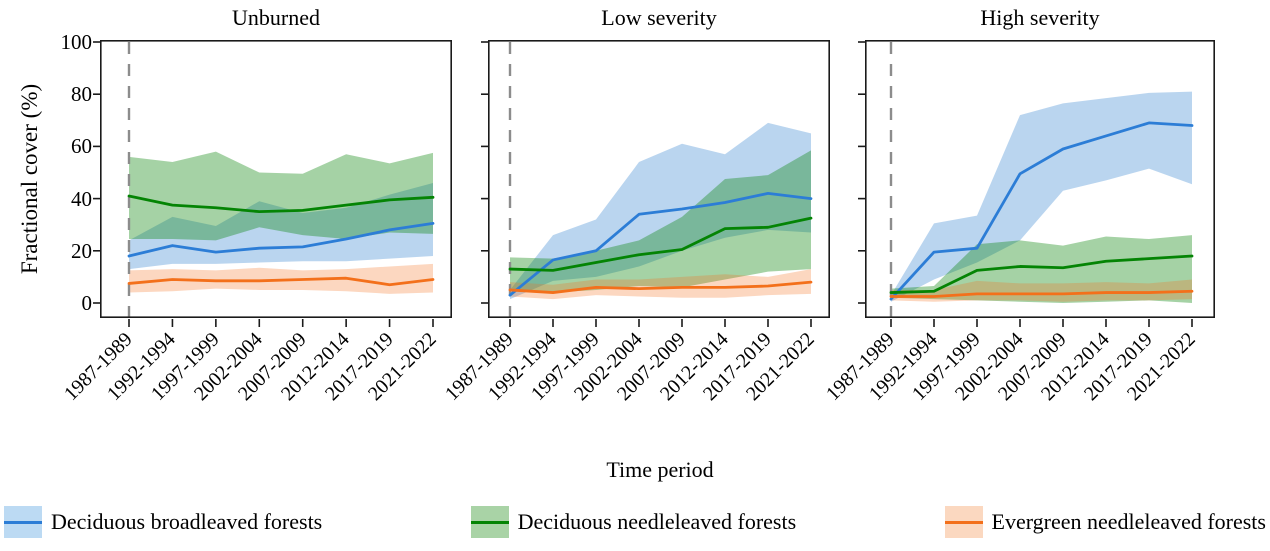 This screenshot has height=551, width=1270. I want to click on legend-item-0: Deciduous broadleaved forests, so click(163, 522).